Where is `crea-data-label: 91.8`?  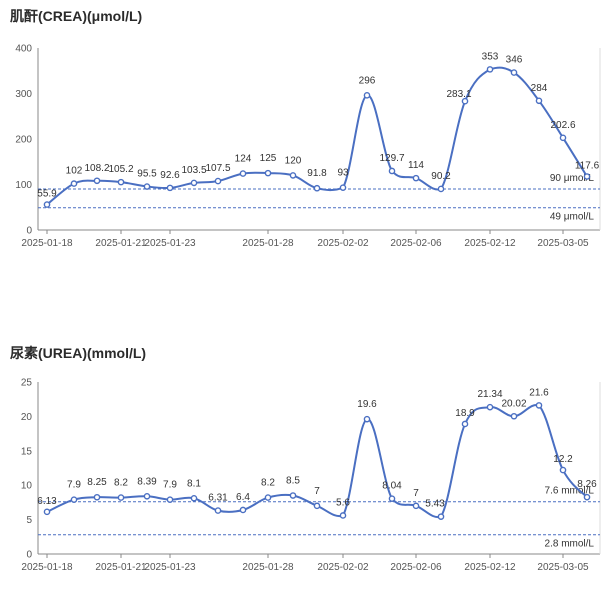
crea-data-label: 91.8 is located at coordinates (317, 173).